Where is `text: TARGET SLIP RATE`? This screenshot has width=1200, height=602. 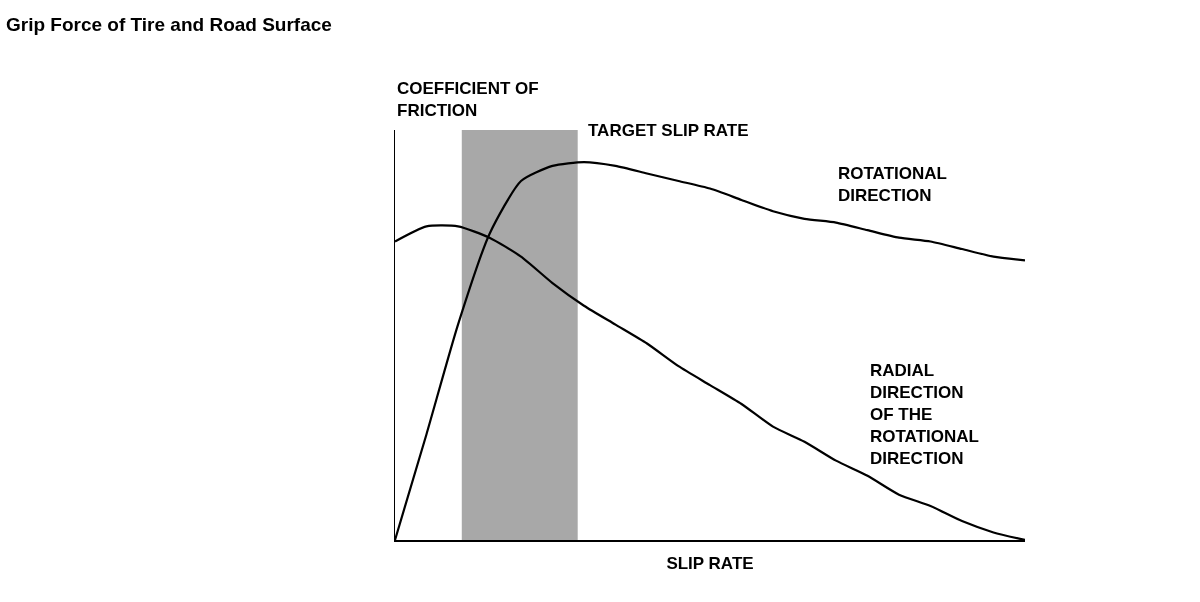
text: TARGET SLIP RATE is located at coordinates (668, 130).